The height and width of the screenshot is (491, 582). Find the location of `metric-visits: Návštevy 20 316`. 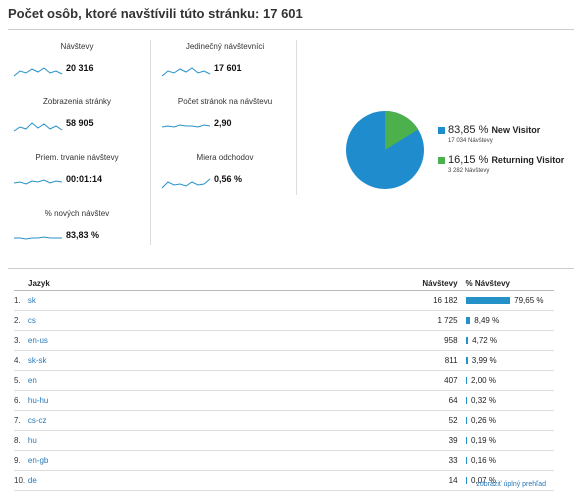

metric-visits: Návštevy 20 316 is located at coordinates (77, 59).